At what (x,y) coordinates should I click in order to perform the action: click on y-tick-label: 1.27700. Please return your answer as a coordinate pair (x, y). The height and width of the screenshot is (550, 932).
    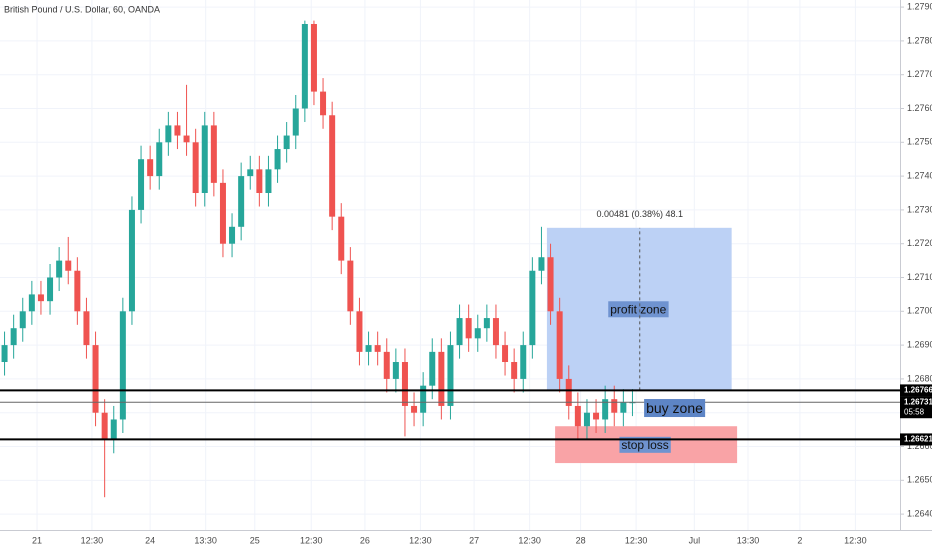
    Looking at the image, I should click on (919, 74).